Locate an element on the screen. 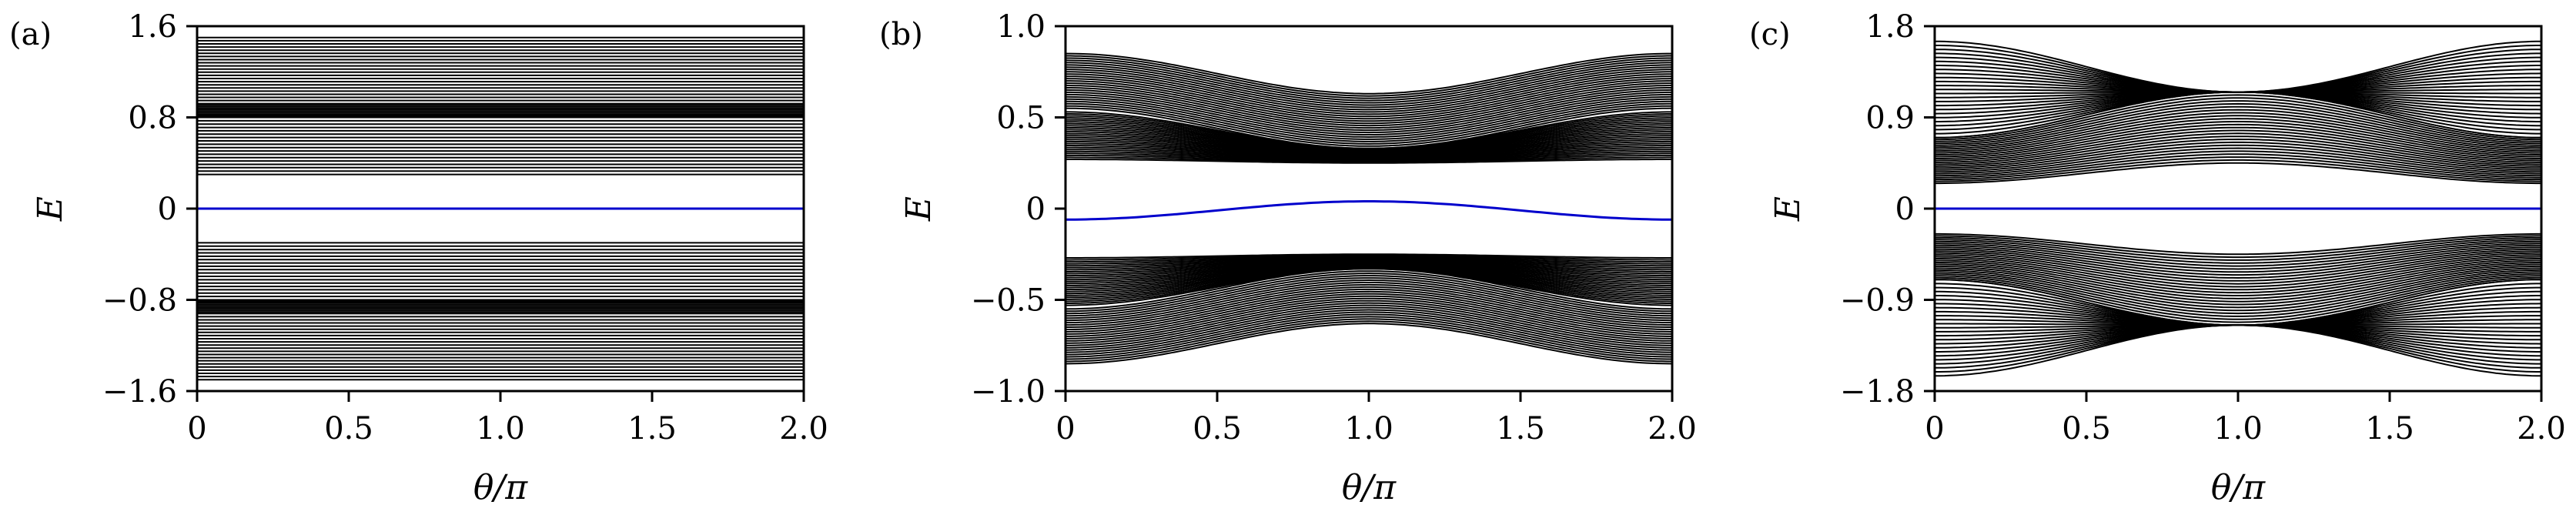 The image size is (2576, 515). y-axis-label: E is located at coordinates (1788, 209).